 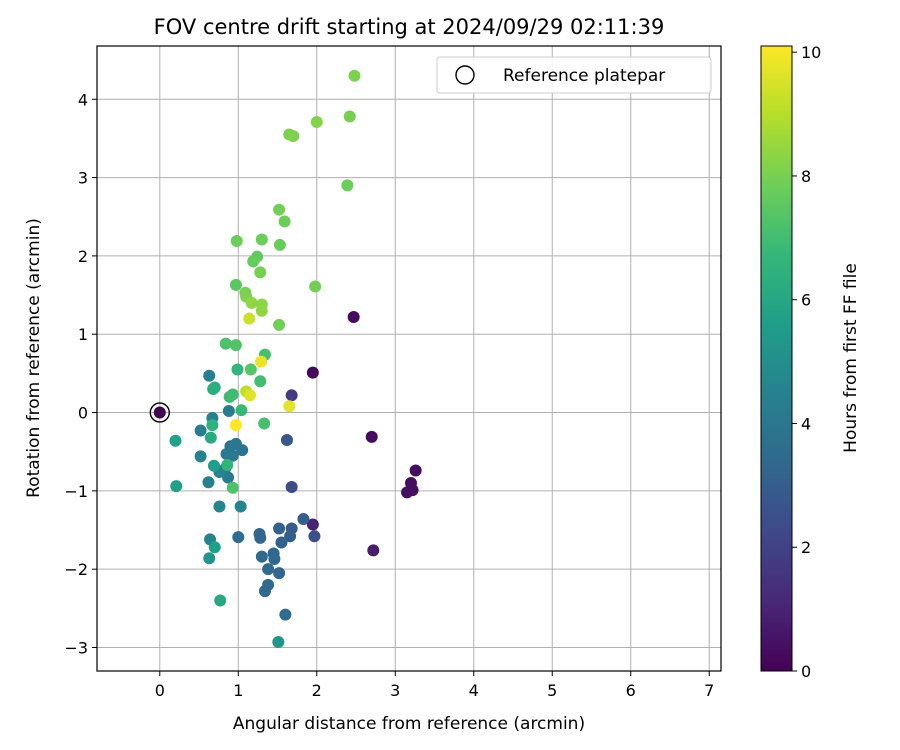 What do you see at coordinates (83, 178) in the screenshot?
I see `y-tick-label: 3` at bounding box center [83, 178].